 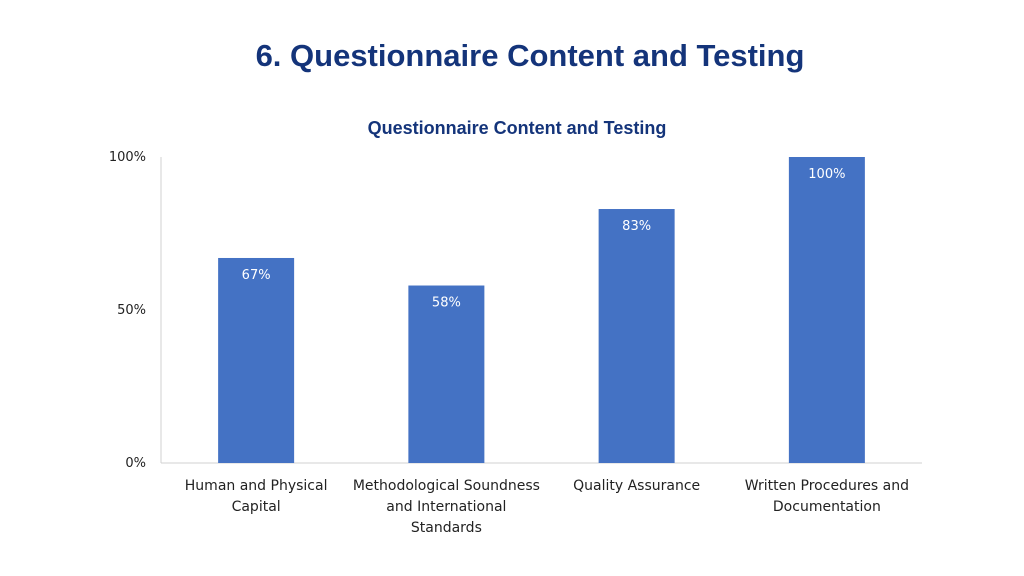 I want to click on data-label: 100%, so click(x=826, y=174).